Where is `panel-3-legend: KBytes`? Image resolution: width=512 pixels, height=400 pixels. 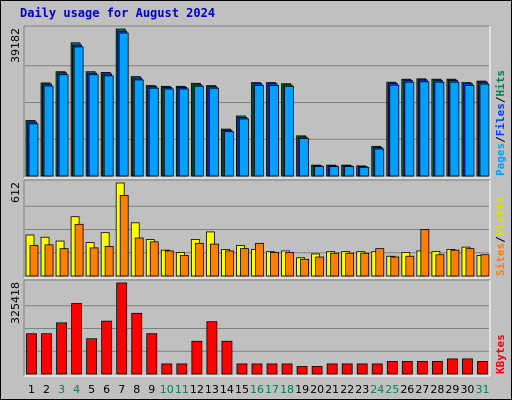 panel-3-legend: KBytes is located at coordinates (500, 354).